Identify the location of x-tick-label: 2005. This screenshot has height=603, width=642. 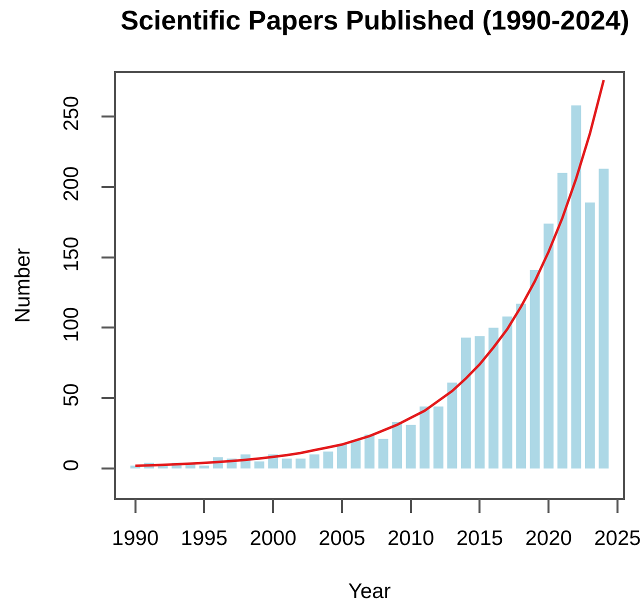
(342, 538).